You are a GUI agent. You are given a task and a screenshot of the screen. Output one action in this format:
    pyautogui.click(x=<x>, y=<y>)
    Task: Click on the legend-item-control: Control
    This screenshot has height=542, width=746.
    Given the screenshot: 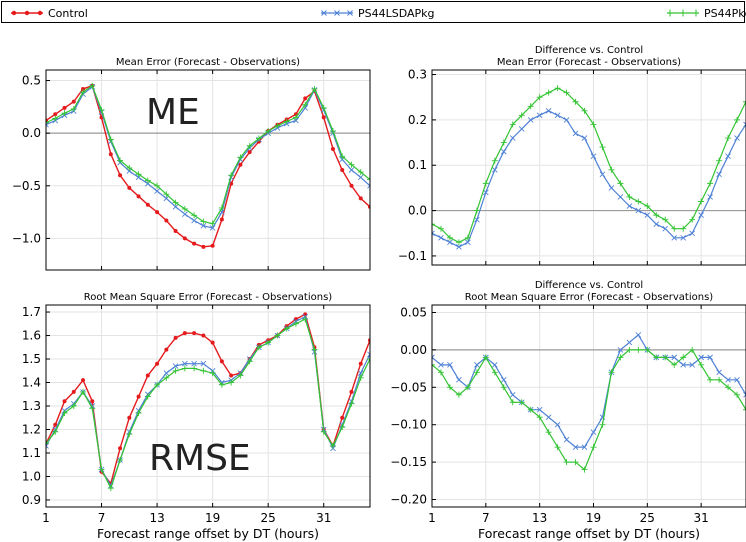 What is the action you would take?
    pyautogui.click(x=49, y=13)
    